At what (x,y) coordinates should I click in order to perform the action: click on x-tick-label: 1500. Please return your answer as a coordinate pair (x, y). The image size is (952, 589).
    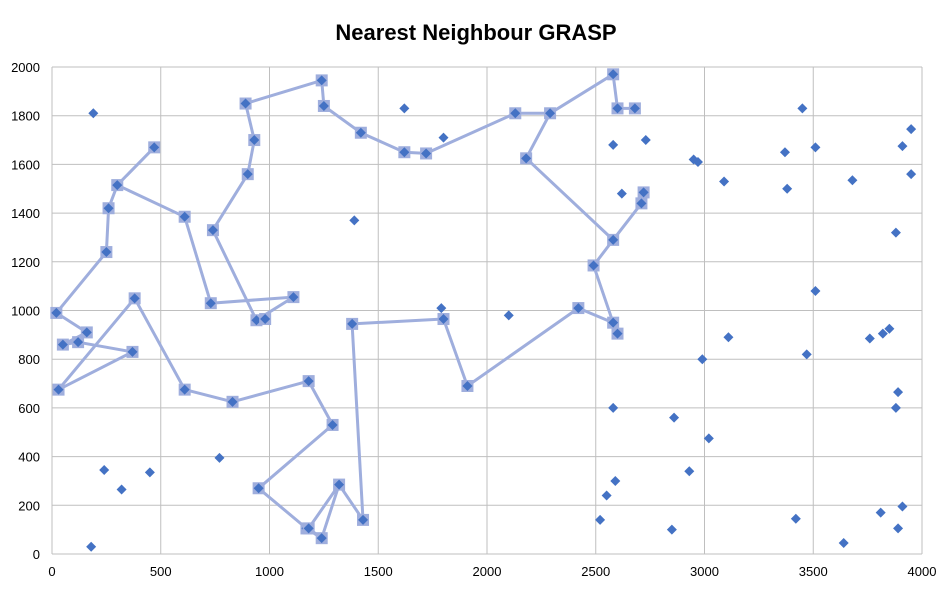
    Looking at the image, I should click on (378, 571).